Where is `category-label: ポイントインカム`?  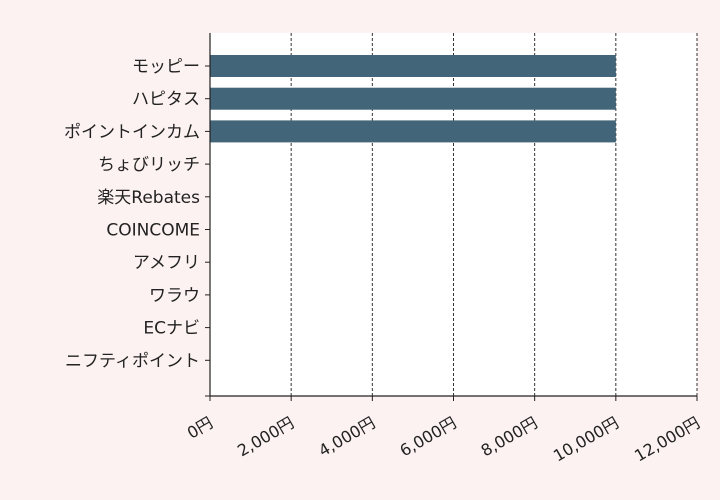 category-label: ポイントインカム is located at coordinates (132, 132).